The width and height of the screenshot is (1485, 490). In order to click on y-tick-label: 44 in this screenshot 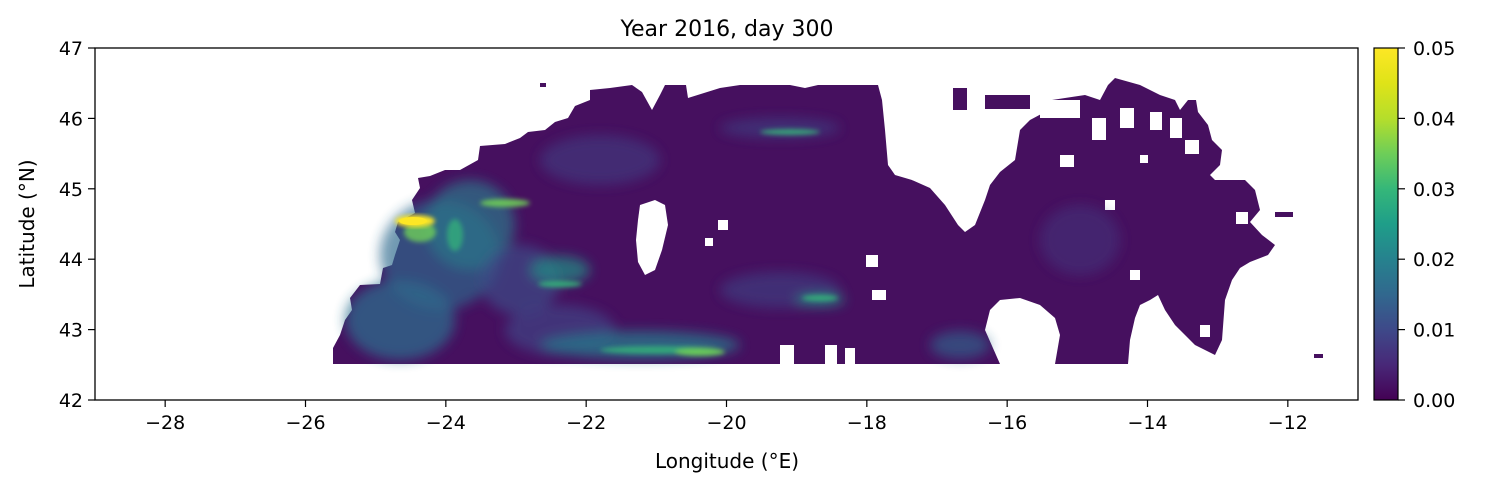, I will do `click(71, 260)`.